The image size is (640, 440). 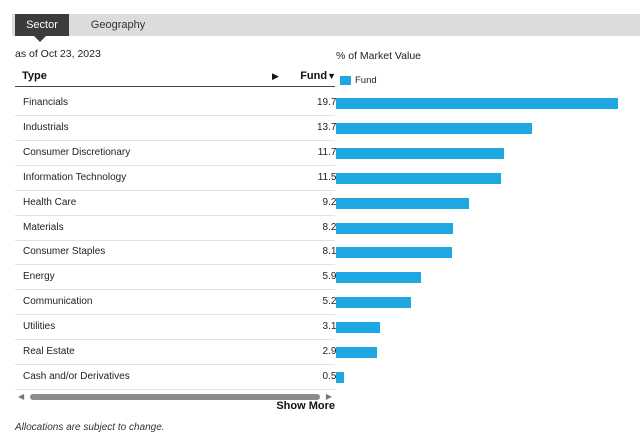 What do you see at coordinates (378, 278) in the screenshot?
I see `bar-energy` at bounding box center [378, 278].